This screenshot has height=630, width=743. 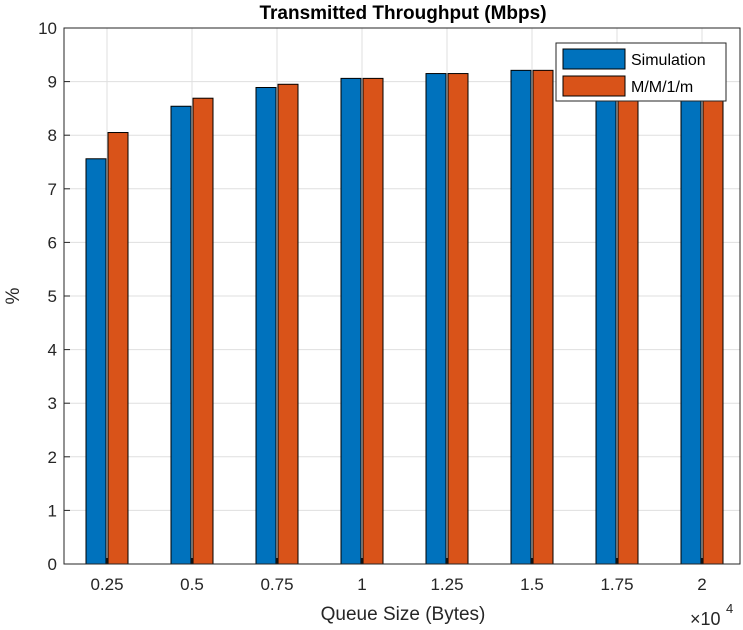 I want to click on y-axis-label: %, so click(x=13, y=295).